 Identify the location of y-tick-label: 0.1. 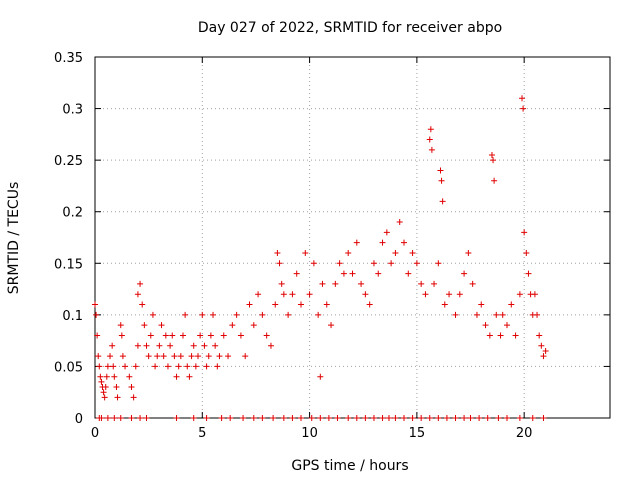
(72, 316).